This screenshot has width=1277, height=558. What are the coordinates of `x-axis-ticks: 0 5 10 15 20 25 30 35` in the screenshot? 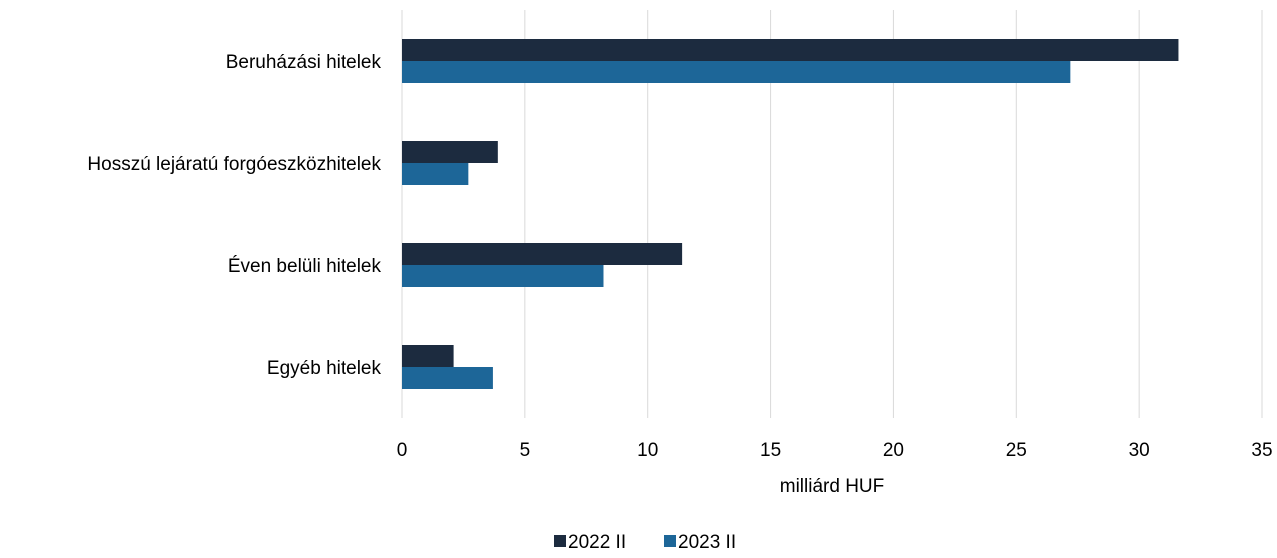 It's located at (835, 450).